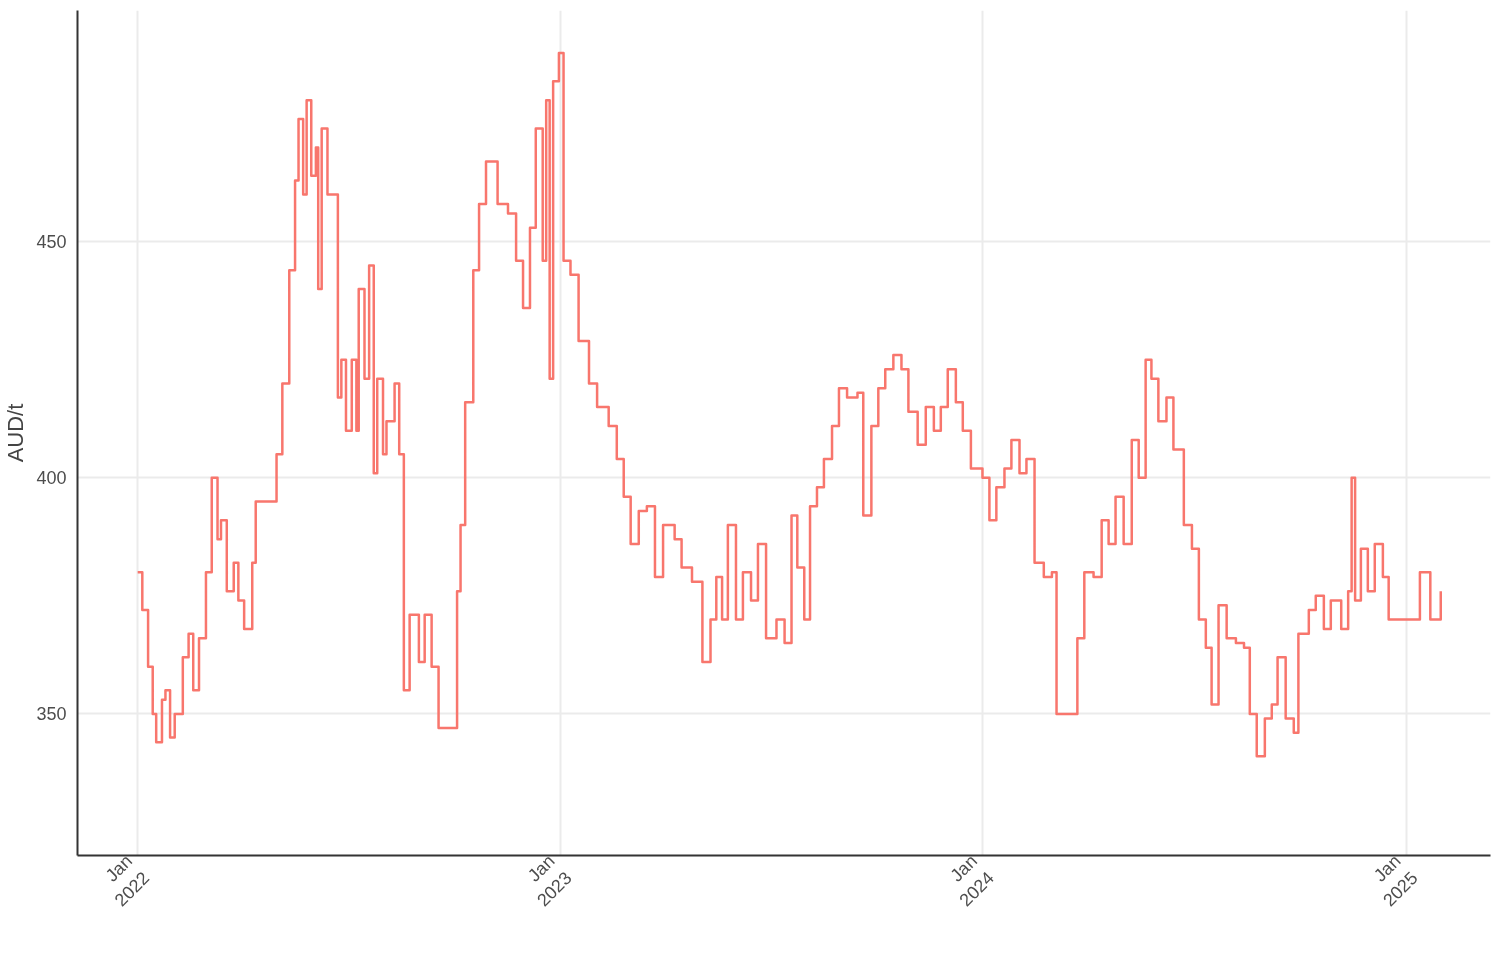 The image size is (1508, 953). Describe the element at coordinates (16, 433) in the screenshot. I see `y-axis-title: AUD/t` at that location.